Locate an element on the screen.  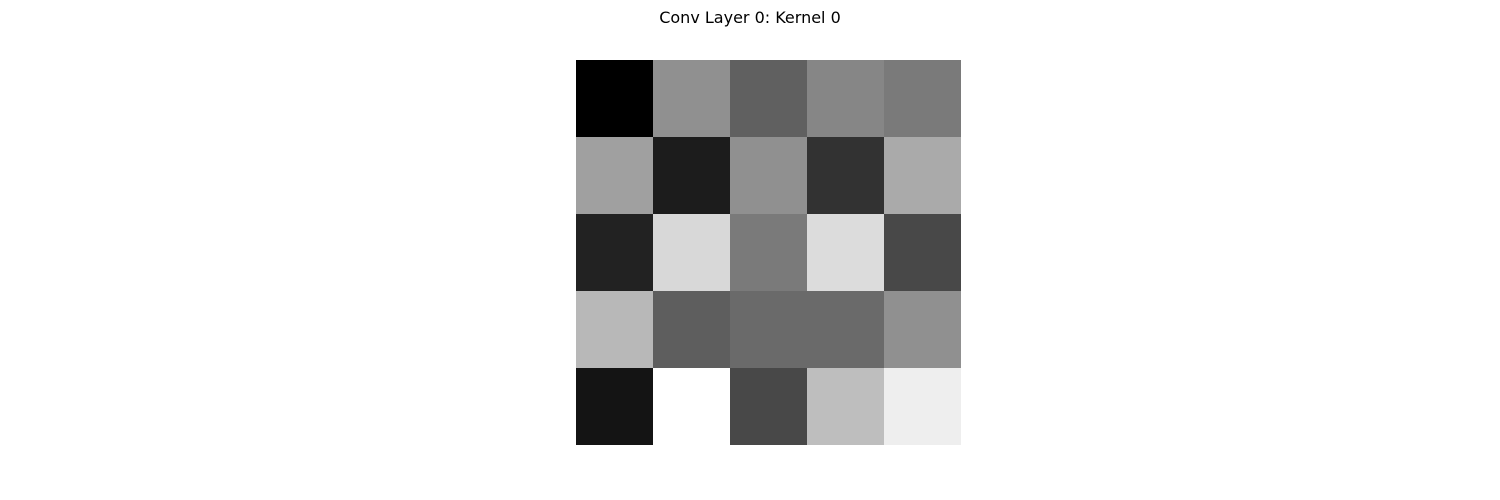
heatmap-cell-r3-c1 is located at coordinates (691, 329).